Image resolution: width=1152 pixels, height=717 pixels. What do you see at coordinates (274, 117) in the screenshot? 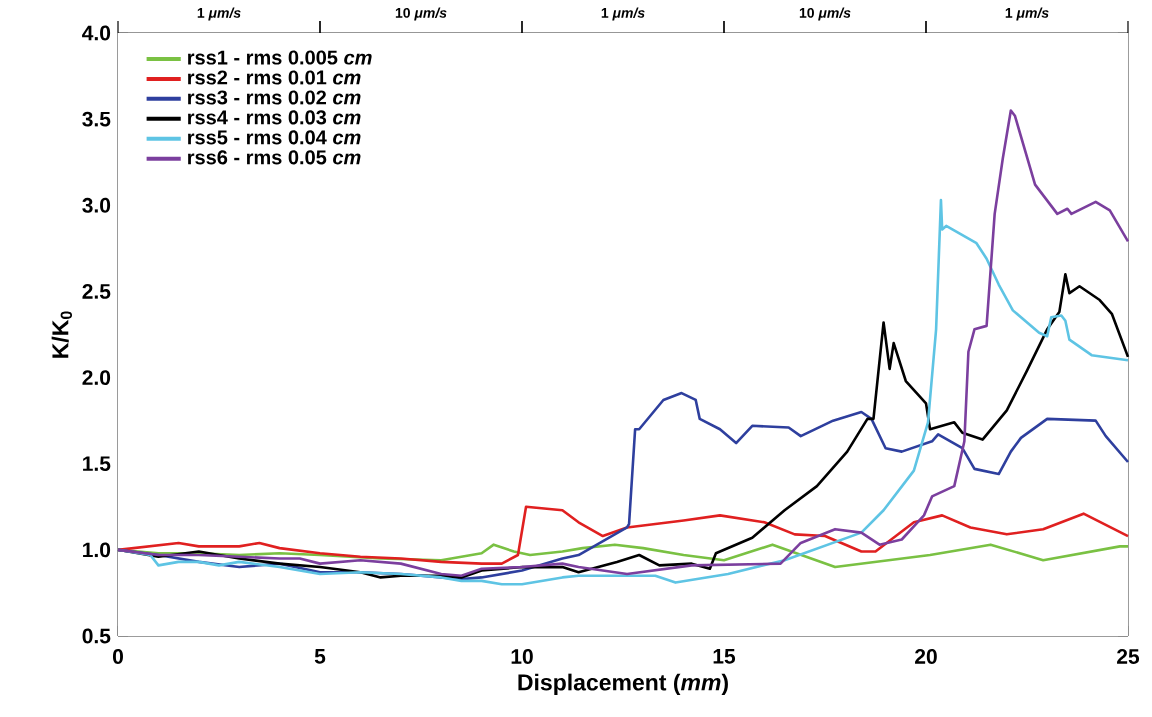
I see `legend-label: rss4 - rms 0.03 cm` at bounding box center [274, 117].